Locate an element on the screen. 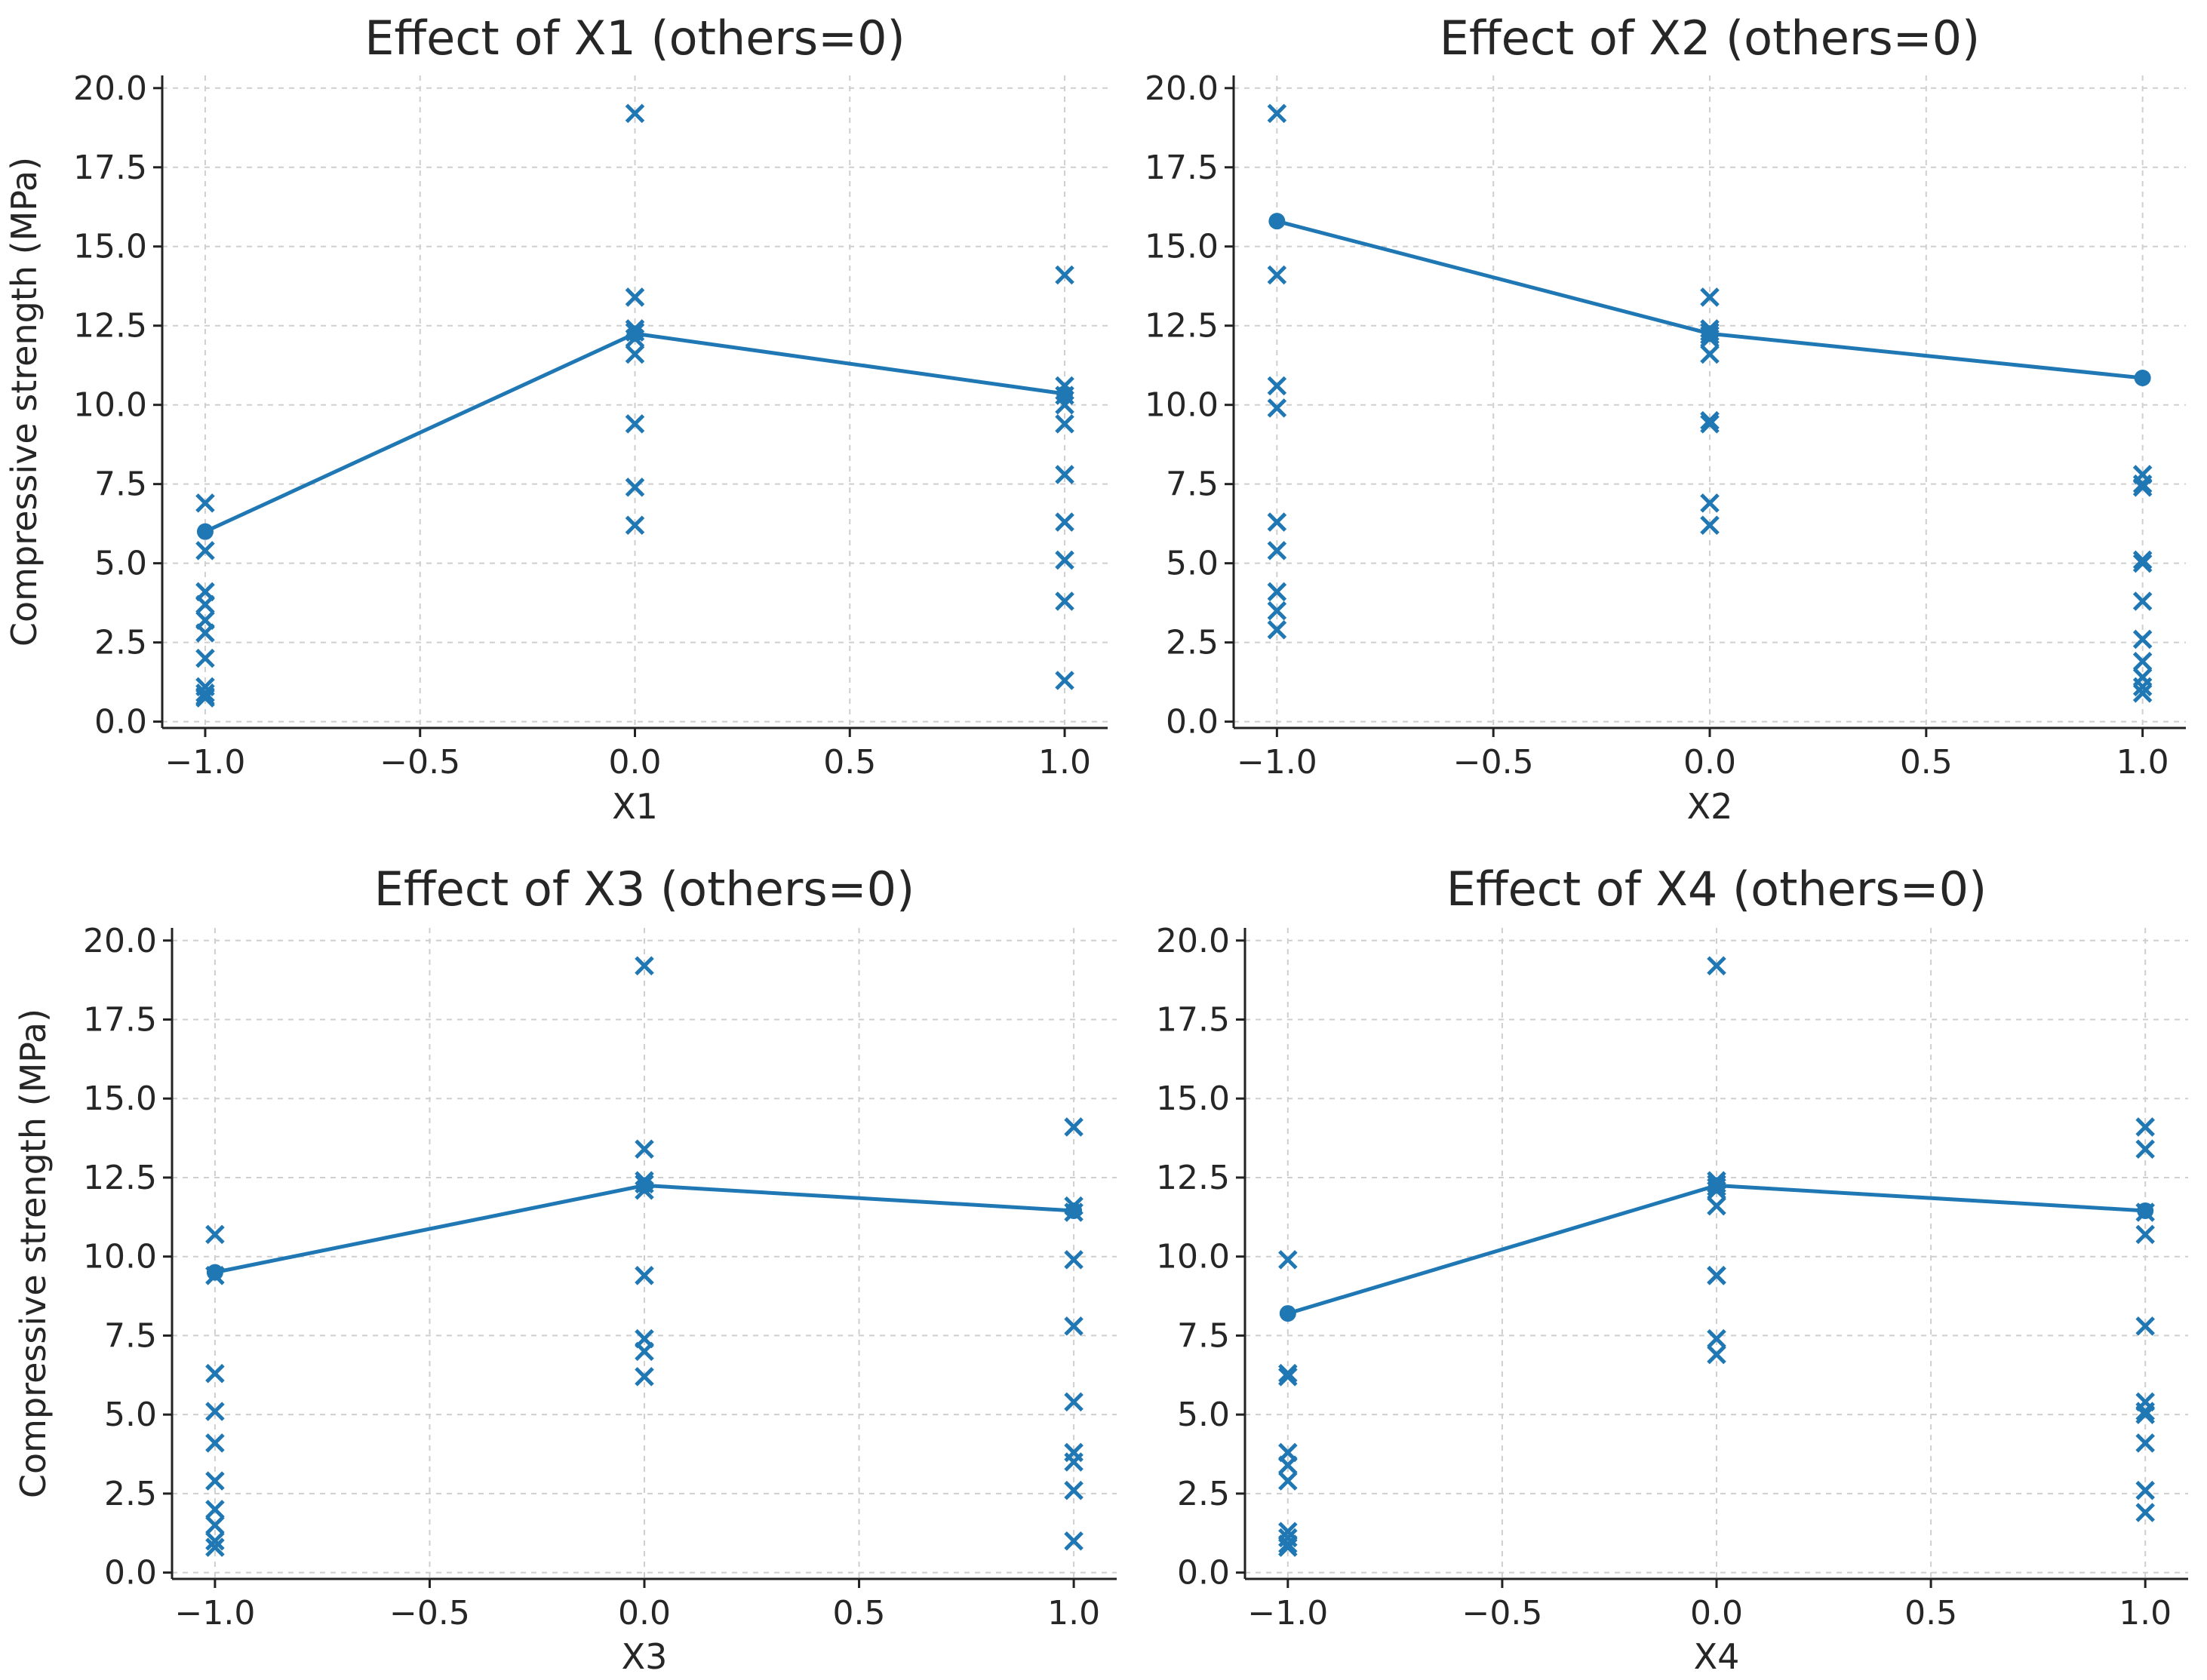  chart-title: Effect of X3 (others=0) is located at coordinates (644, 889).